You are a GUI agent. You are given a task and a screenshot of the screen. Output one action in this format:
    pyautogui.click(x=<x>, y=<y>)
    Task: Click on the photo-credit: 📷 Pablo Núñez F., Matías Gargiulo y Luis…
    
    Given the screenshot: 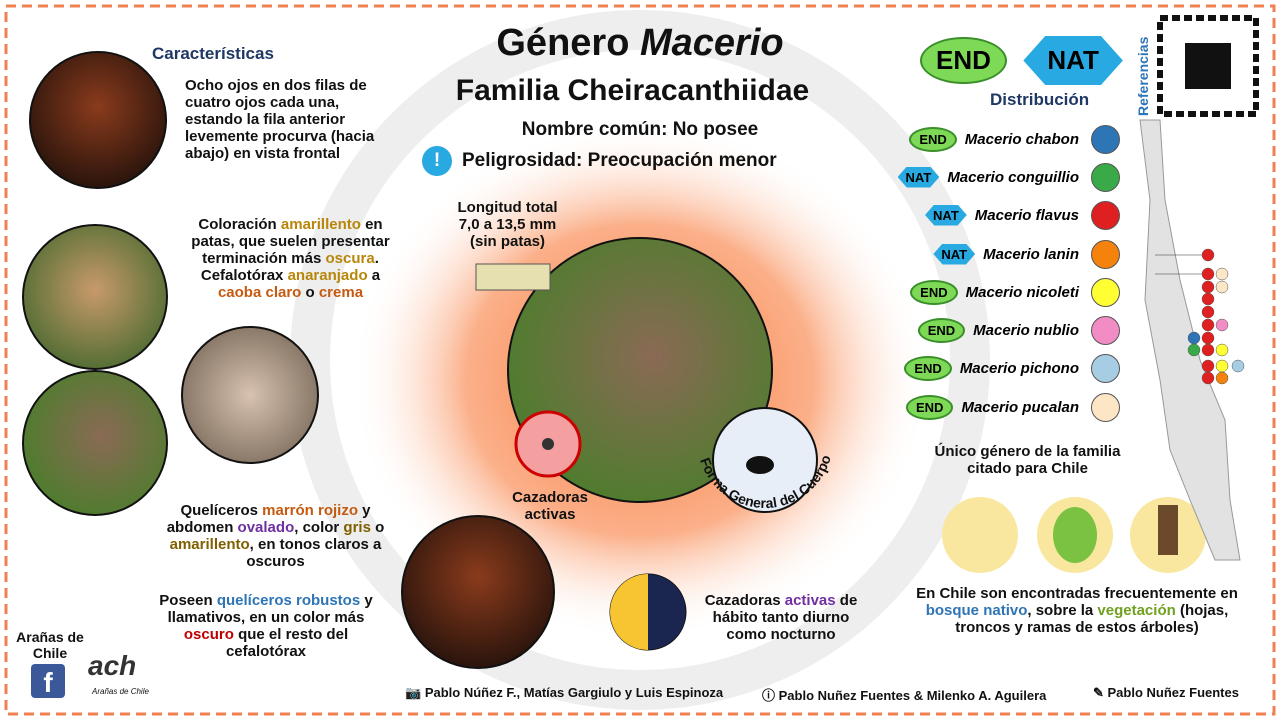 What is the action you would take?
    pyautogui.click(x=564, y=692)
    